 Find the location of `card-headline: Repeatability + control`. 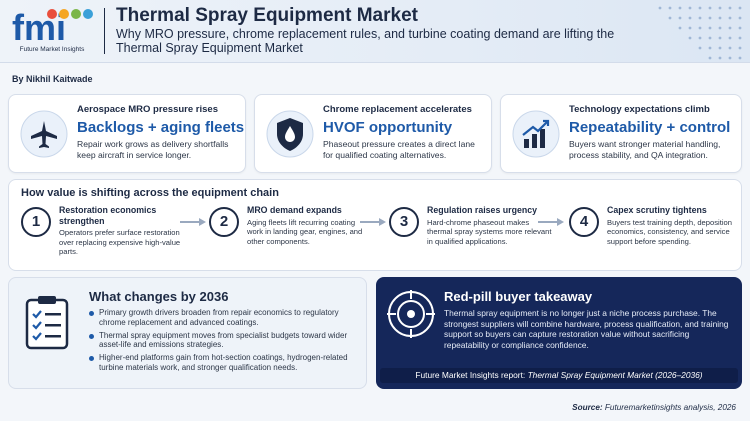

card-headline: Repeatability + control is located at coordinates (650, 127).